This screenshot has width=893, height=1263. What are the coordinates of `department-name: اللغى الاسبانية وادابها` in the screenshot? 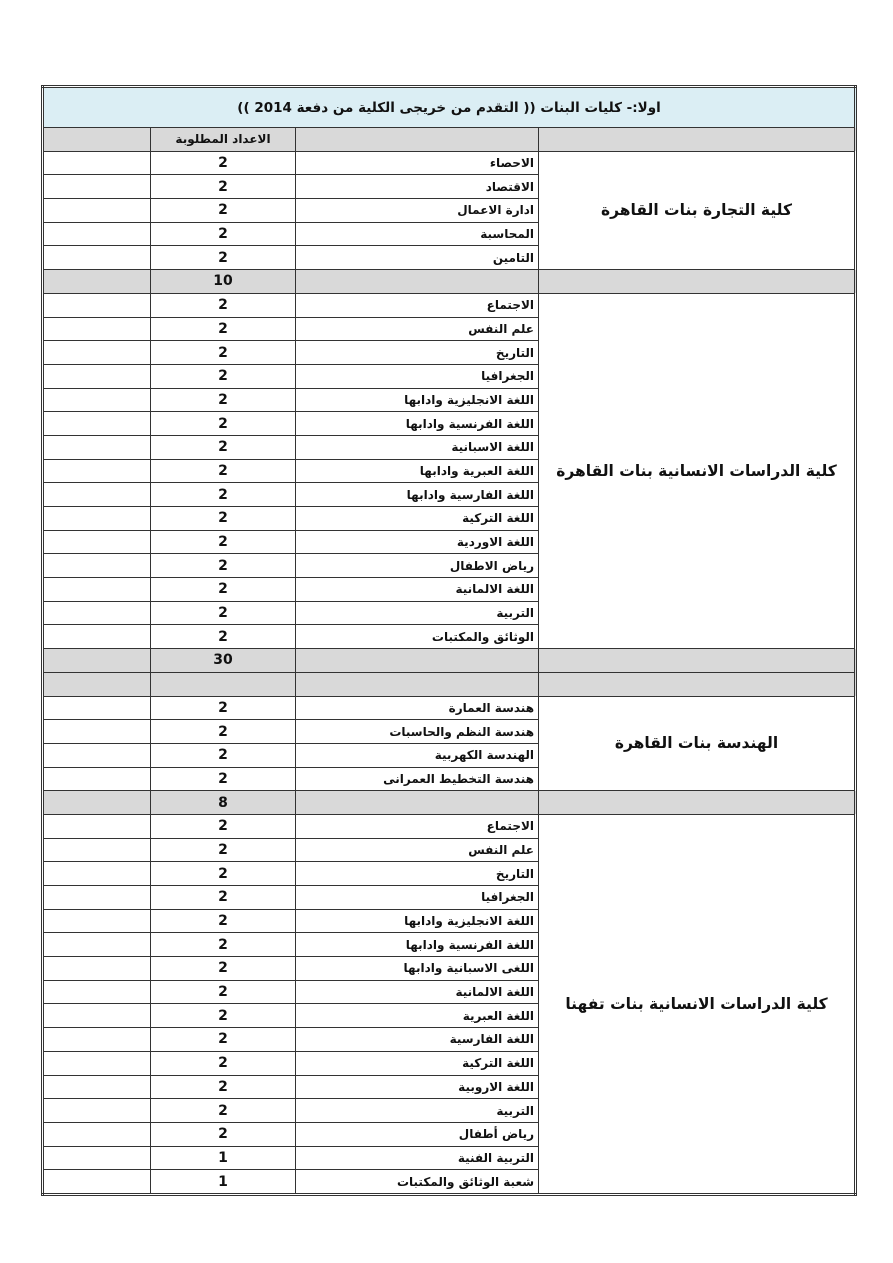 It's located at (417, 968).